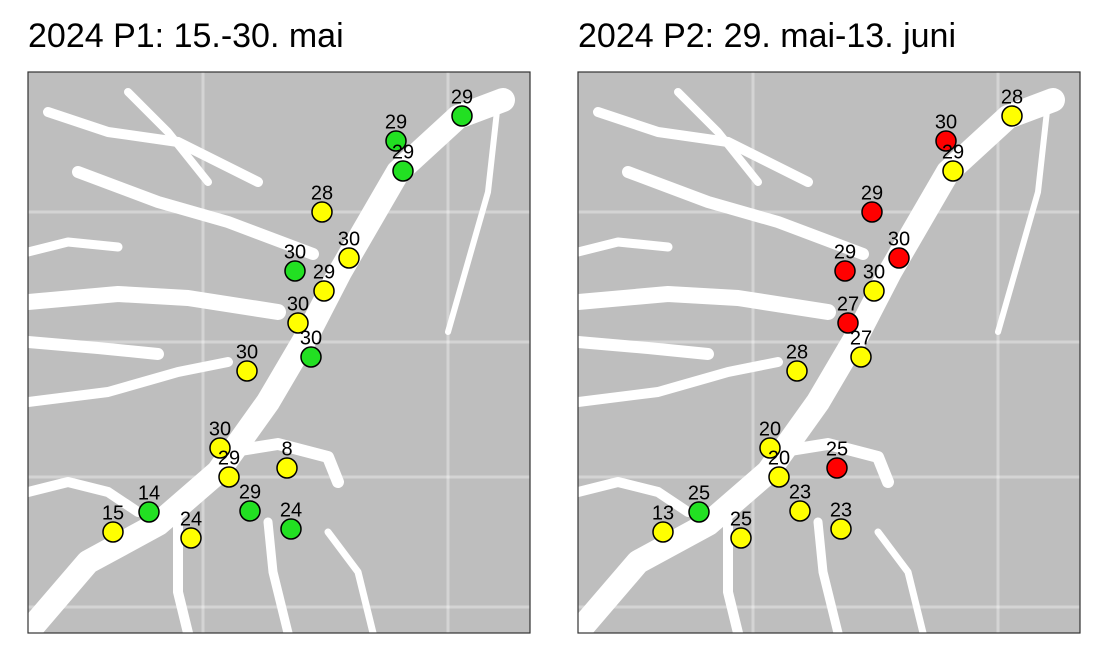 The height and width of the screenshot is (660, 1100). I want to click on station-label: 13, so click(663, 513).